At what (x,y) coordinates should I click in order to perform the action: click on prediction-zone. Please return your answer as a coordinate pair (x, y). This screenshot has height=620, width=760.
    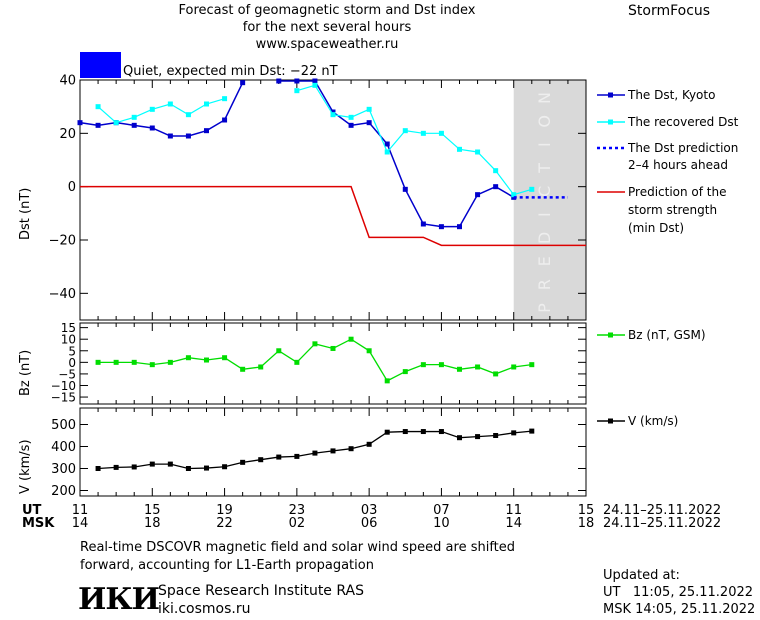
    Looking at the image, I should click on (549, 200).